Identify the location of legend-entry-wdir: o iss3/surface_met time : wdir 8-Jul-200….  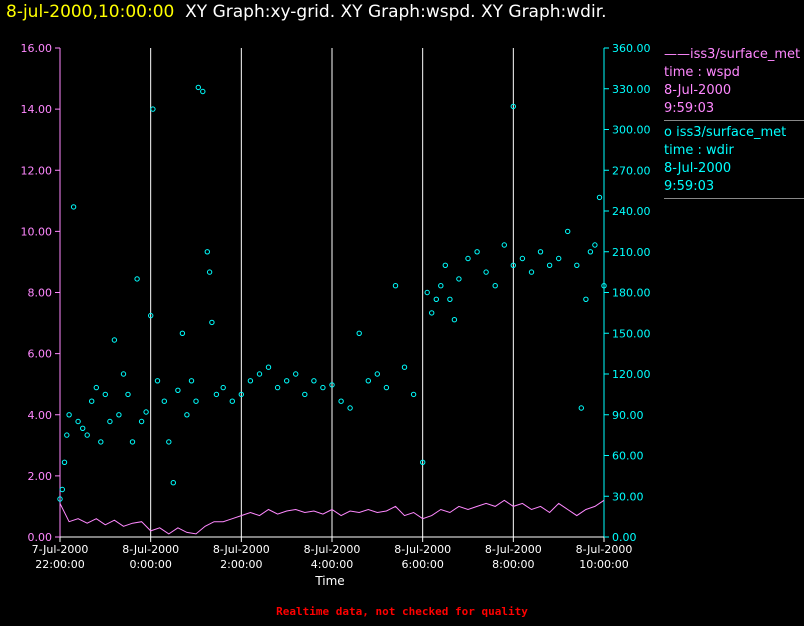
(734, 161).